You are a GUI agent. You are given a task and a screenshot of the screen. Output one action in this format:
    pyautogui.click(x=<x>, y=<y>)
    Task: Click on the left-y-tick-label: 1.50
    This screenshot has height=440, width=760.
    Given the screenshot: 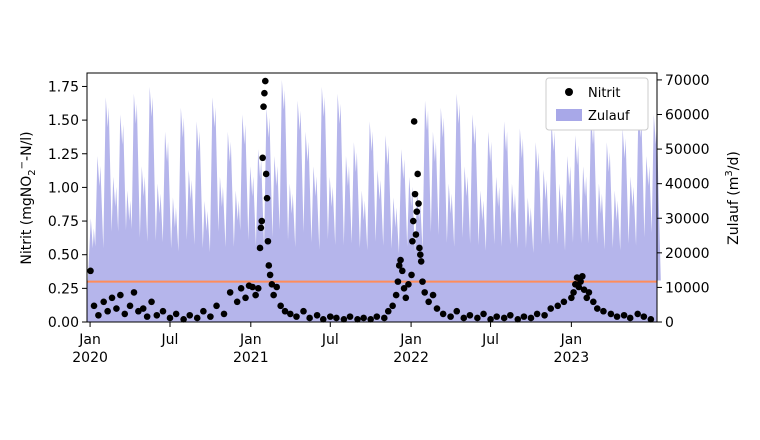 What is the action you would take?
    pyautogui.click(x=63, y=121)
    